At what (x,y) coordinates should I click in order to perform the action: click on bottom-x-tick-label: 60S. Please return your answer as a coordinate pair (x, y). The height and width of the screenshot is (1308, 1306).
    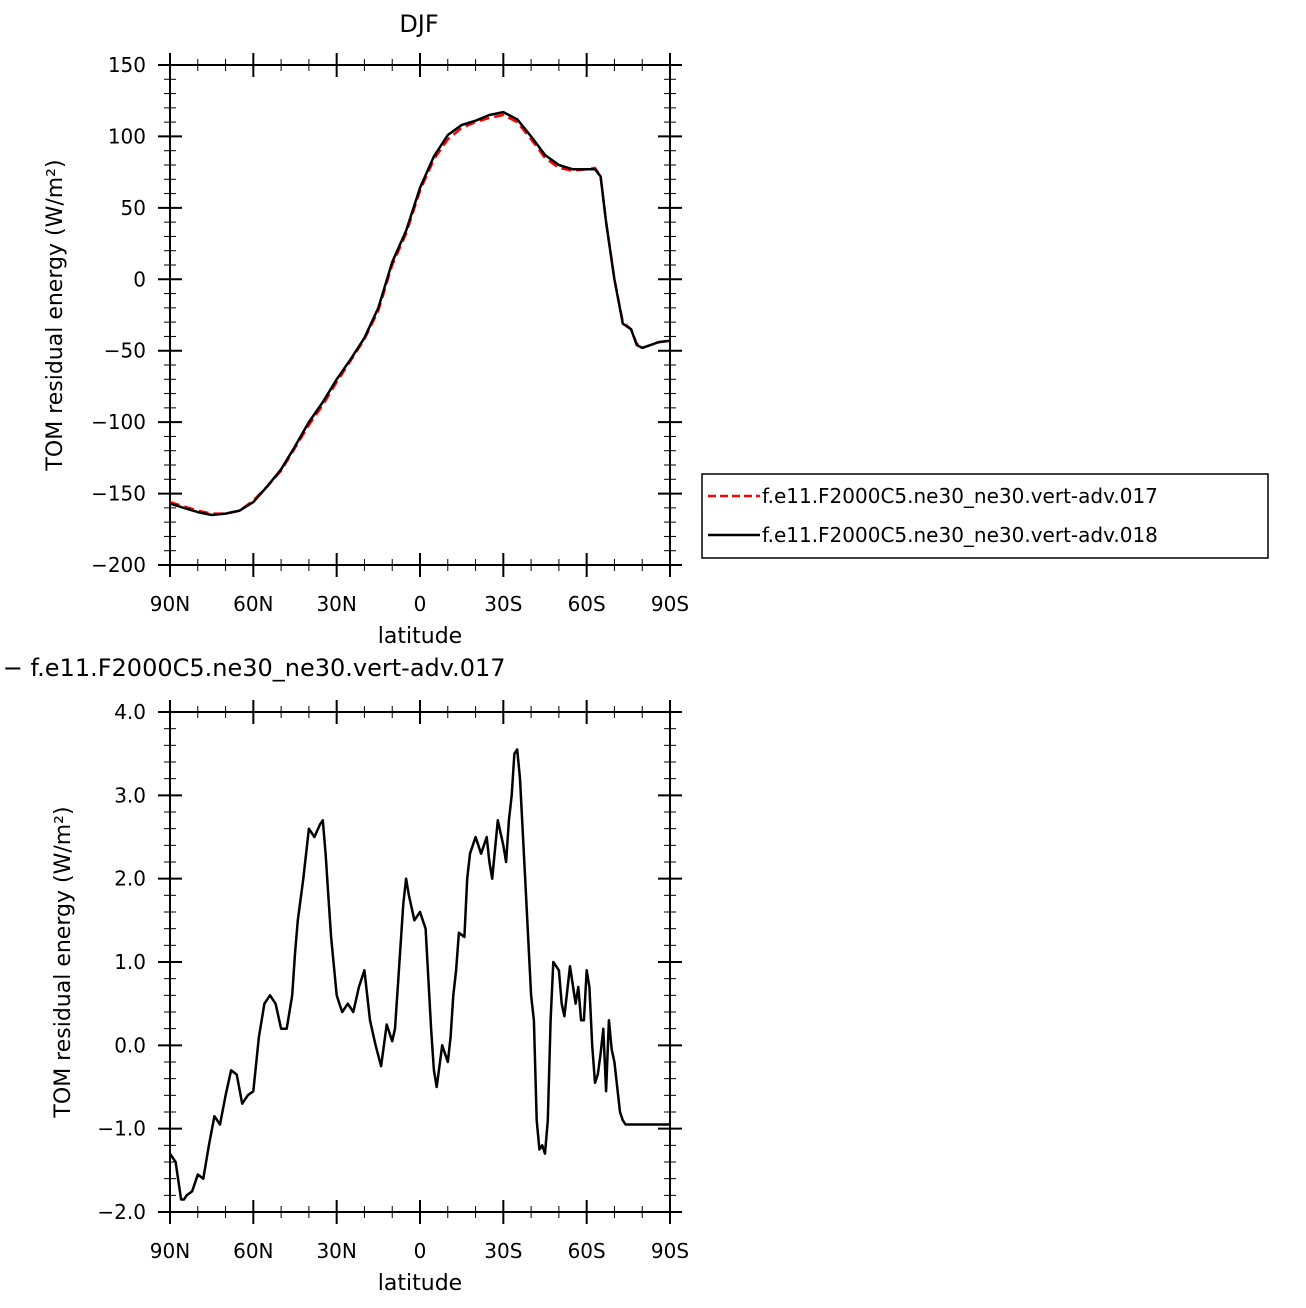
    Looking at the image, I should click on (587, 1251).